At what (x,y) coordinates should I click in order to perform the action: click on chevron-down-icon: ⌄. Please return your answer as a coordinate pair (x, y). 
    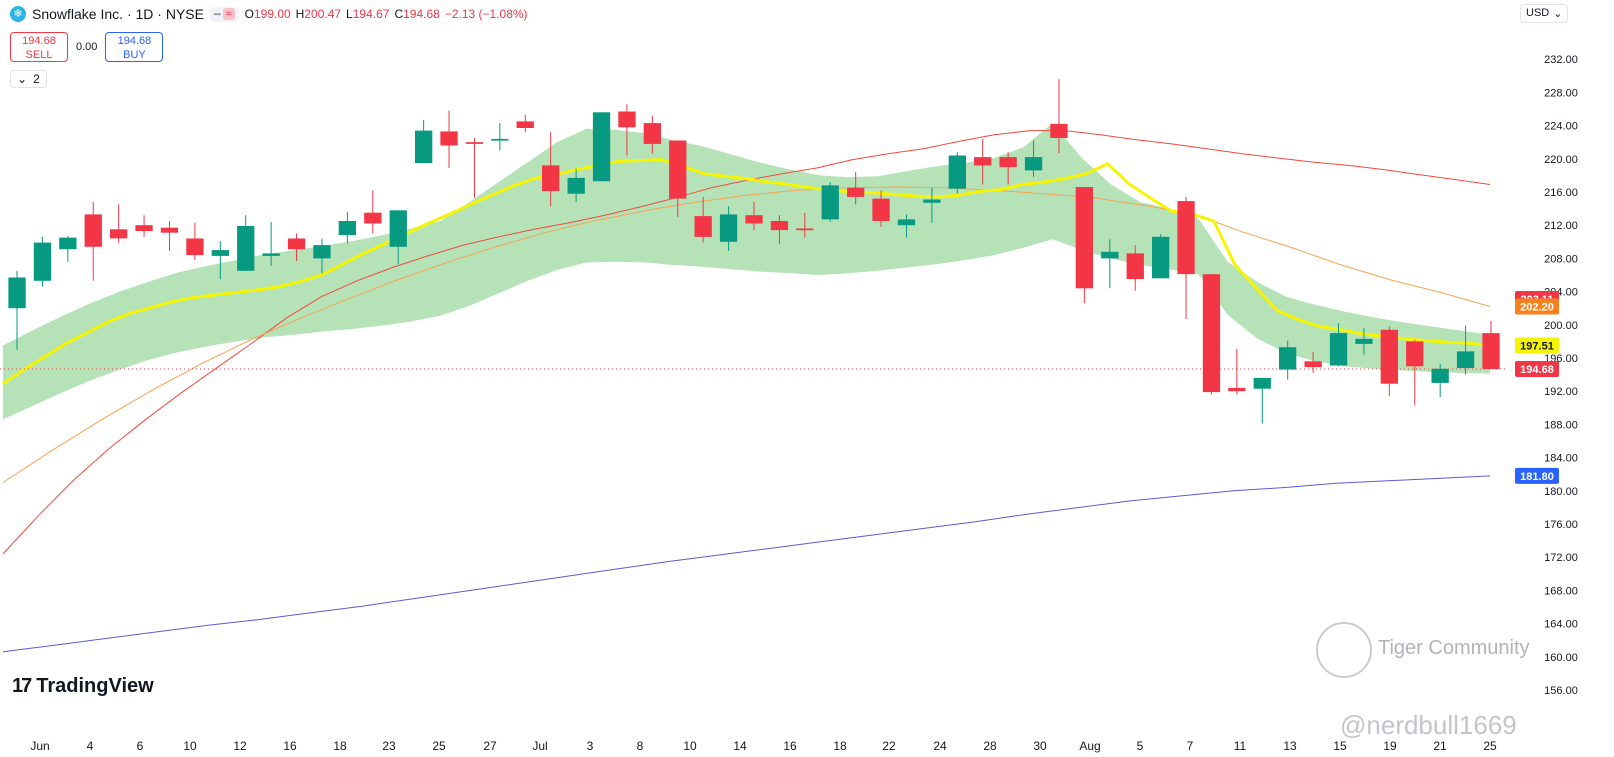
    Looking at the image, I should click on (1558, 14).